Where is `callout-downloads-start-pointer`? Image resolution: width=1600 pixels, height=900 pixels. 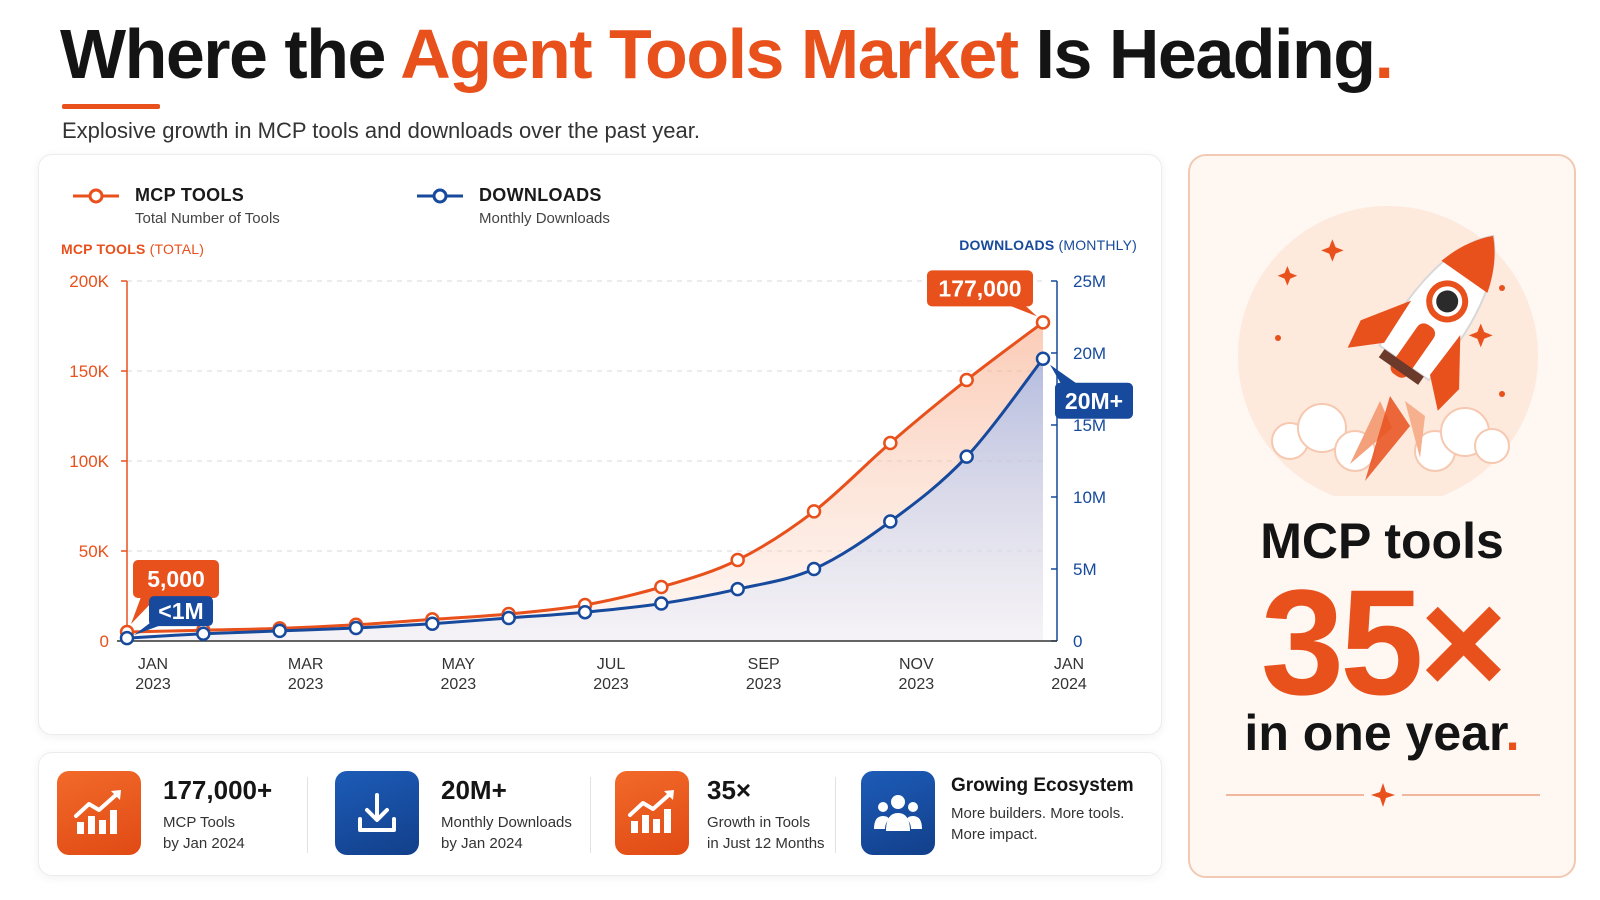
callout-downloads-start-pointer is located at coordinates (147, 629).